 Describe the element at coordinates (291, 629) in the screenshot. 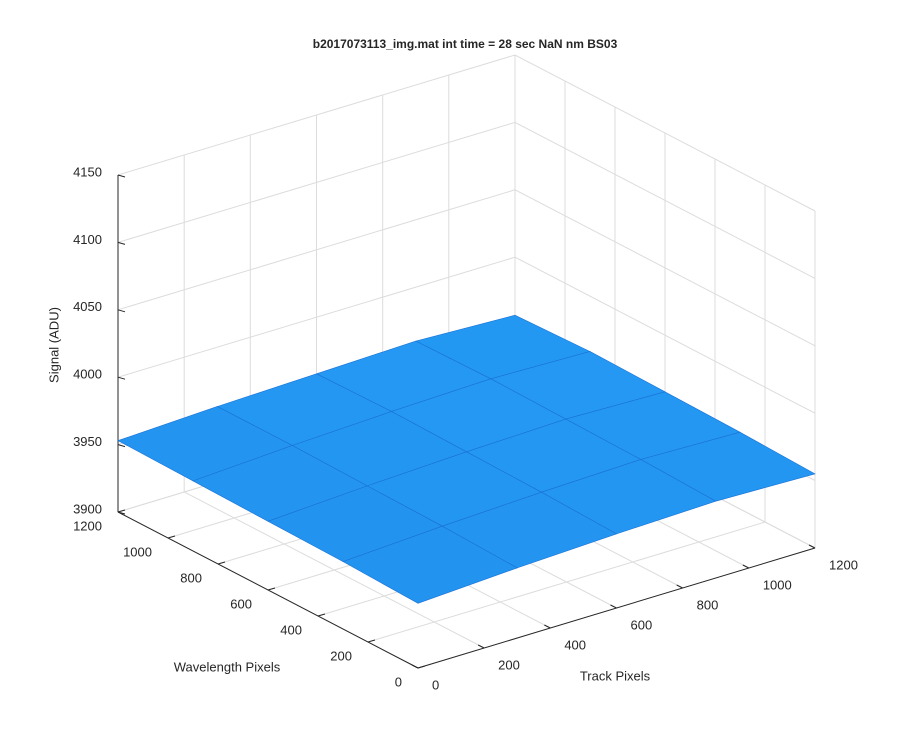

I see `y-tick-label: 400` at that location.